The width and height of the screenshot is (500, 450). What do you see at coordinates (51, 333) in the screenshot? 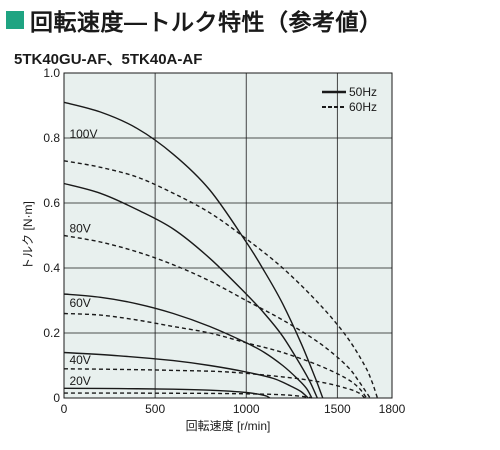
I see `y-tick-label: 0.2` at bounding box center [51, 333].